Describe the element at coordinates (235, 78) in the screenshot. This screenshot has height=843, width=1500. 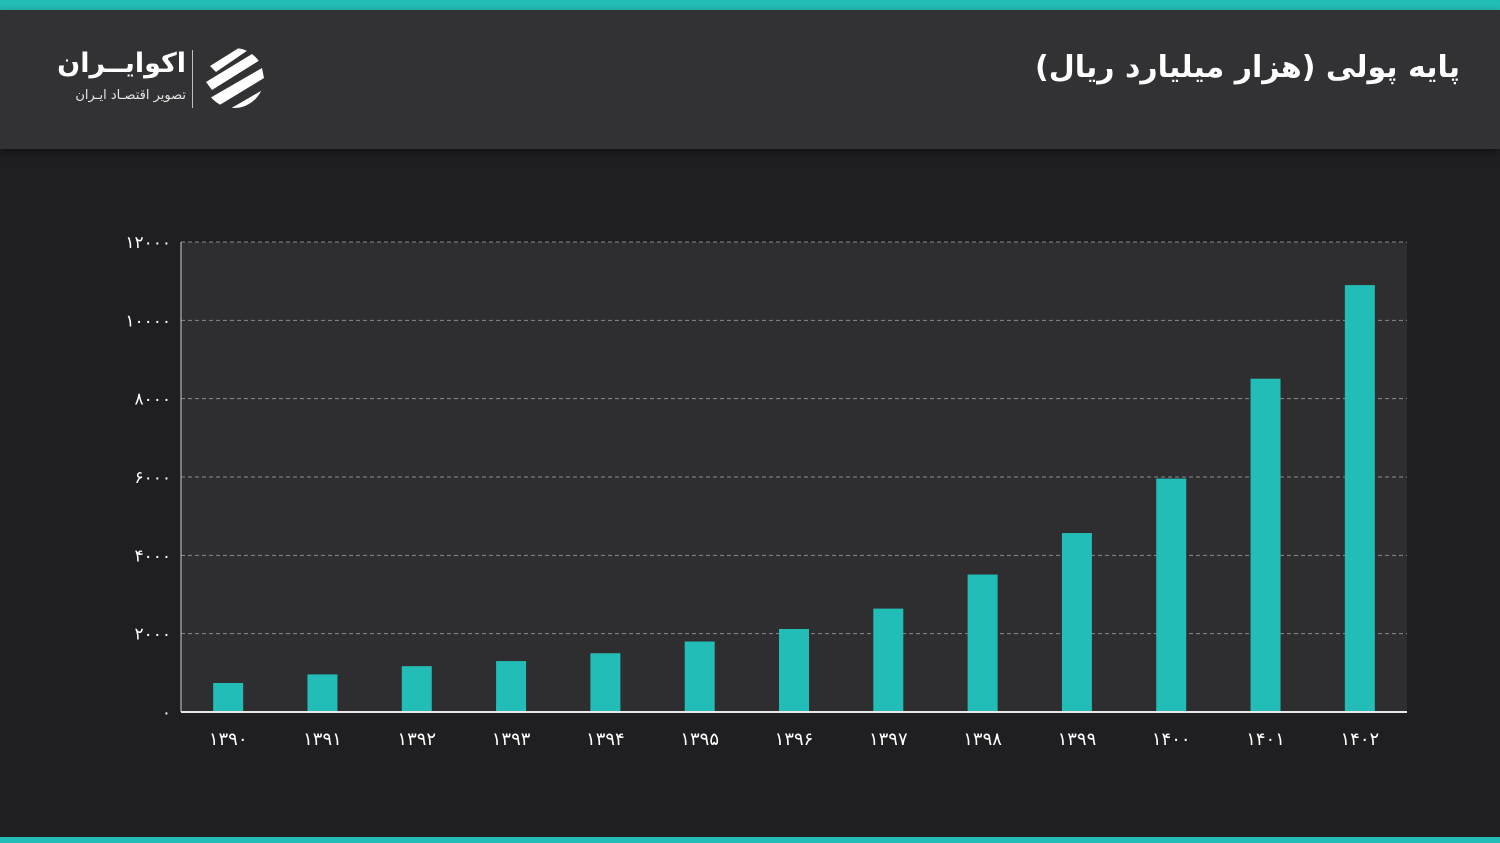
I see `ecoiran-stripes-logo-icon` at that location.